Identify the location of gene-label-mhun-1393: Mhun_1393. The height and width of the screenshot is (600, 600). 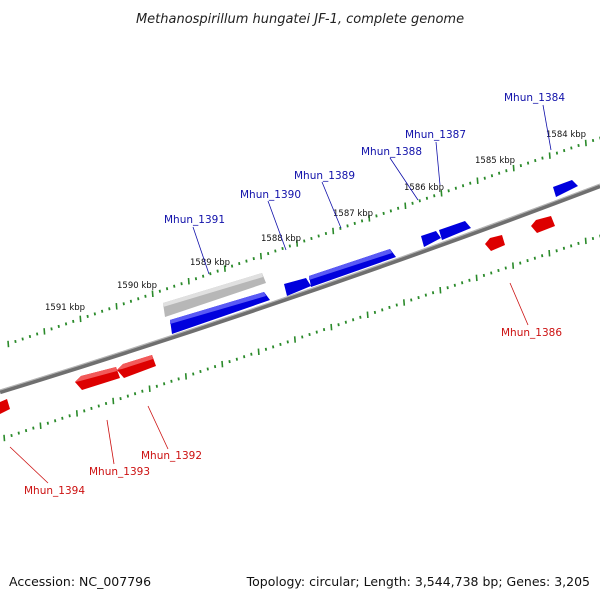
(119, 472).